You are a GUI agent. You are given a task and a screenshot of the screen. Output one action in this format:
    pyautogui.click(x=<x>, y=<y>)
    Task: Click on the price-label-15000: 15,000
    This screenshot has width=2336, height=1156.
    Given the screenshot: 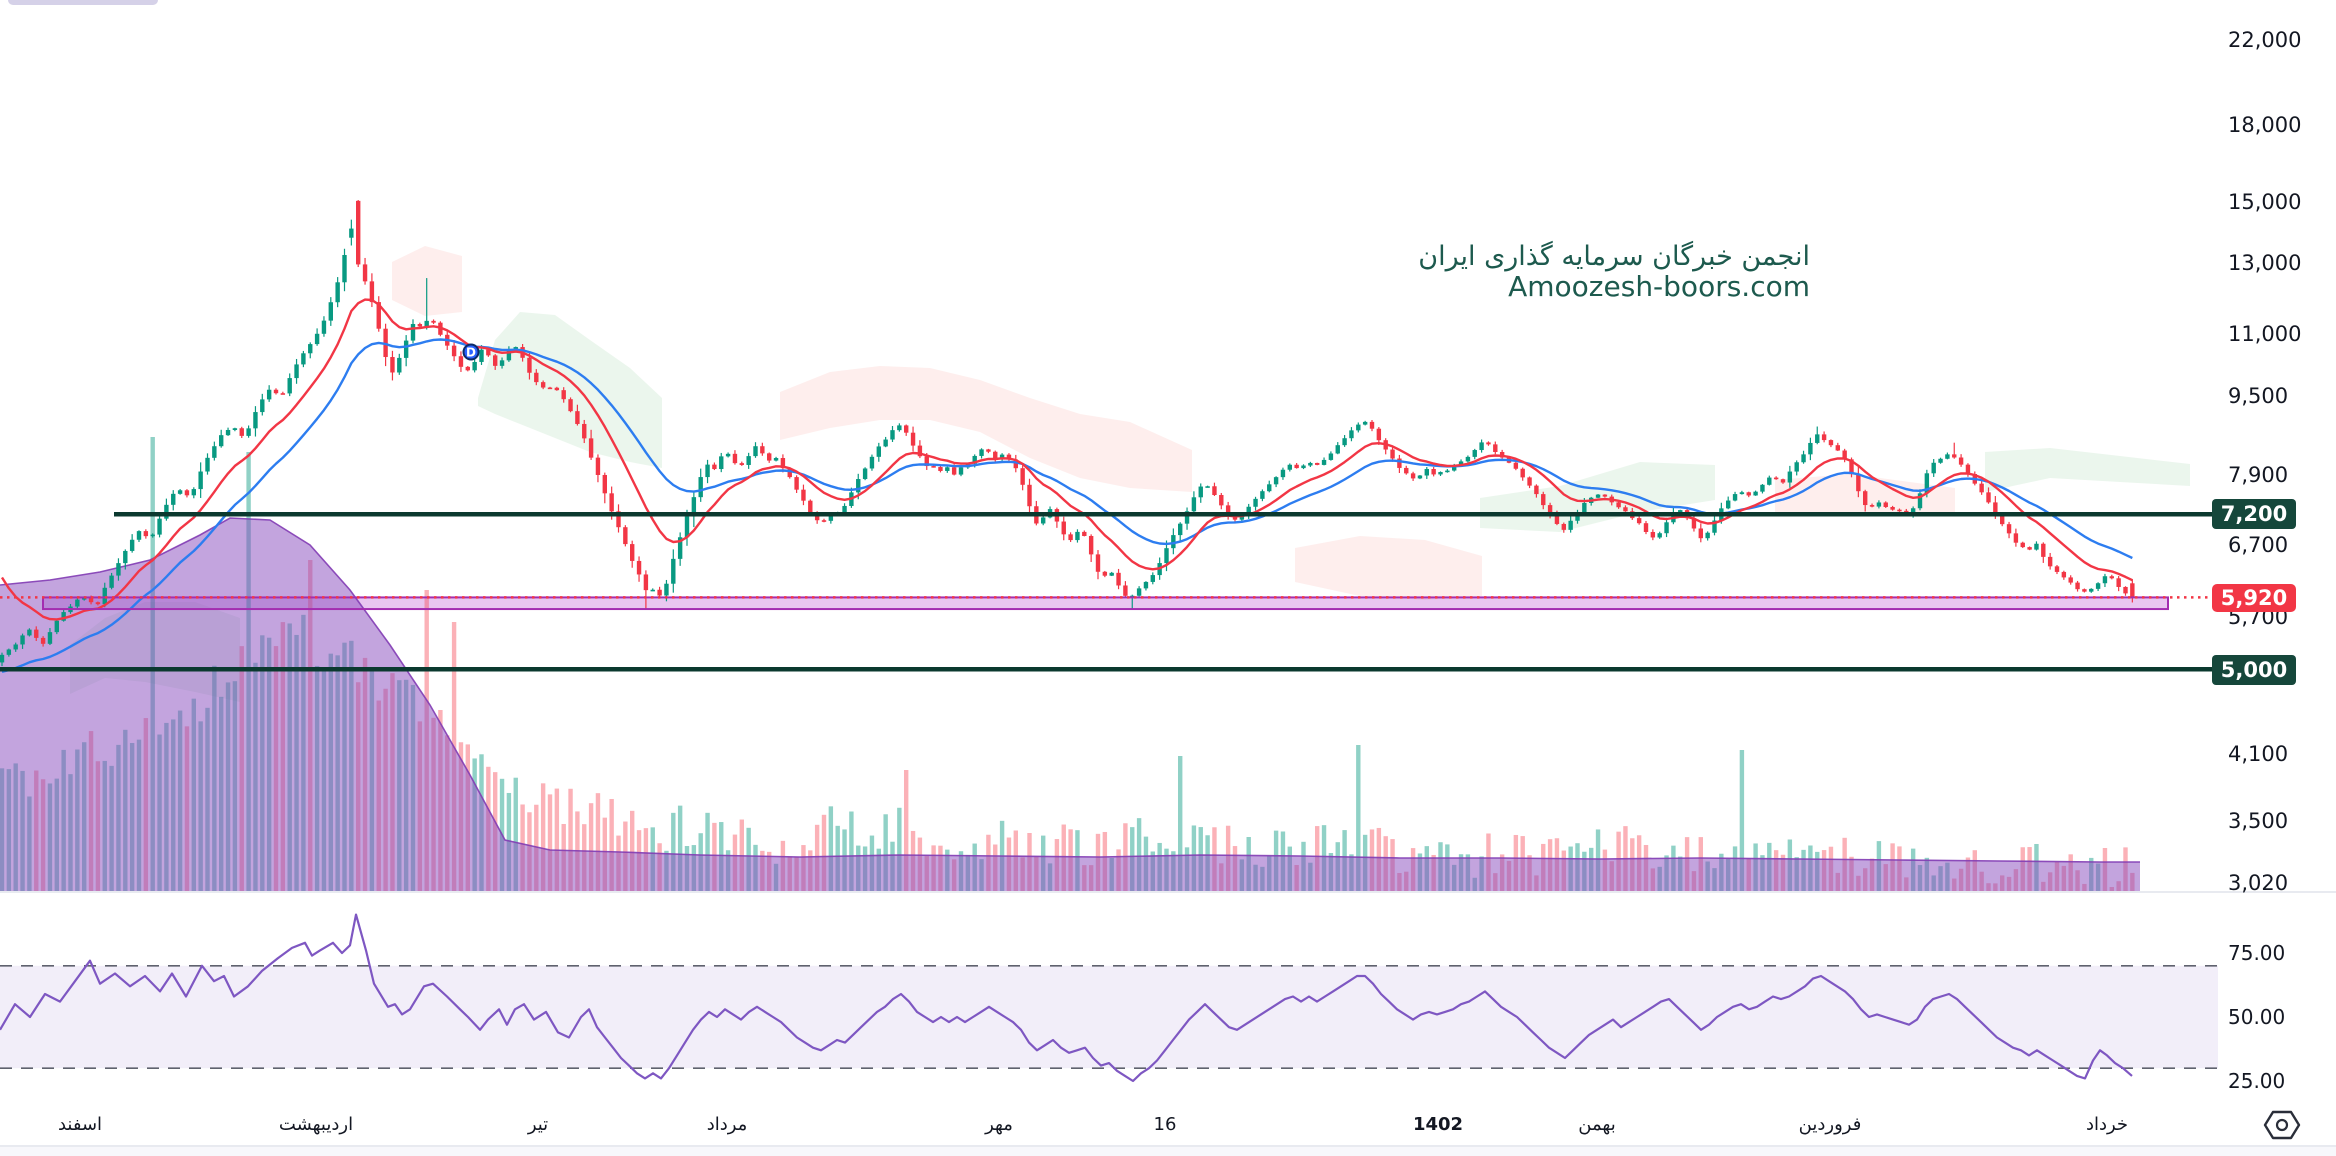 What is the action you would take?
    pyautogui.click(x=2265, y=202)
    